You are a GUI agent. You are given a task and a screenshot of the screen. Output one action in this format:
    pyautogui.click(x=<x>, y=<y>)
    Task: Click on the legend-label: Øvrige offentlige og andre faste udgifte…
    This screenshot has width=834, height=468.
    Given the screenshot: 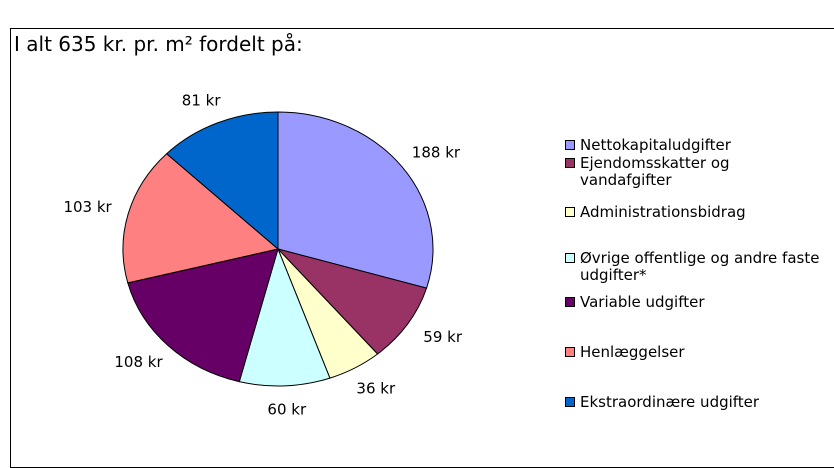 What is the action you would take?
    pyautogui.click(x=700, y=266)
    